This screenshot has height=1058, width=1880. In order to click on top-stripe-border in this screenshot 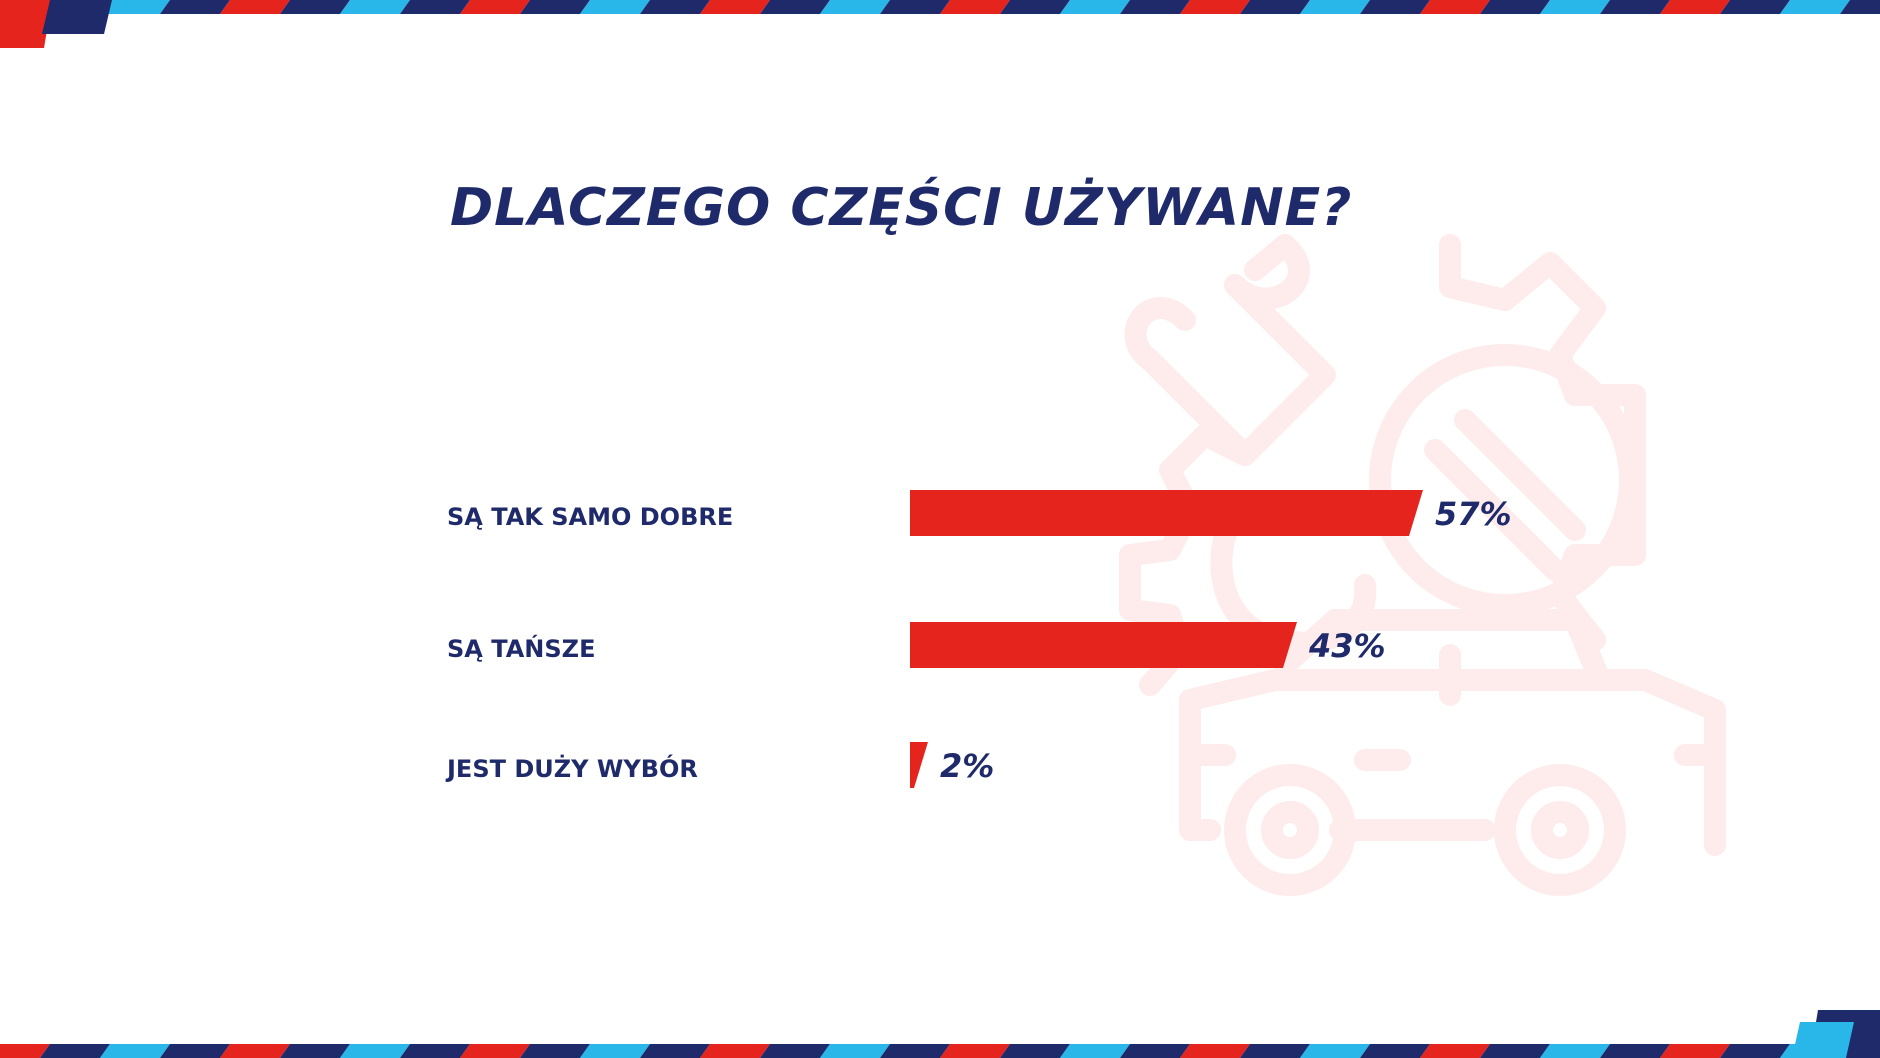, I will do `click(940, 7)`.